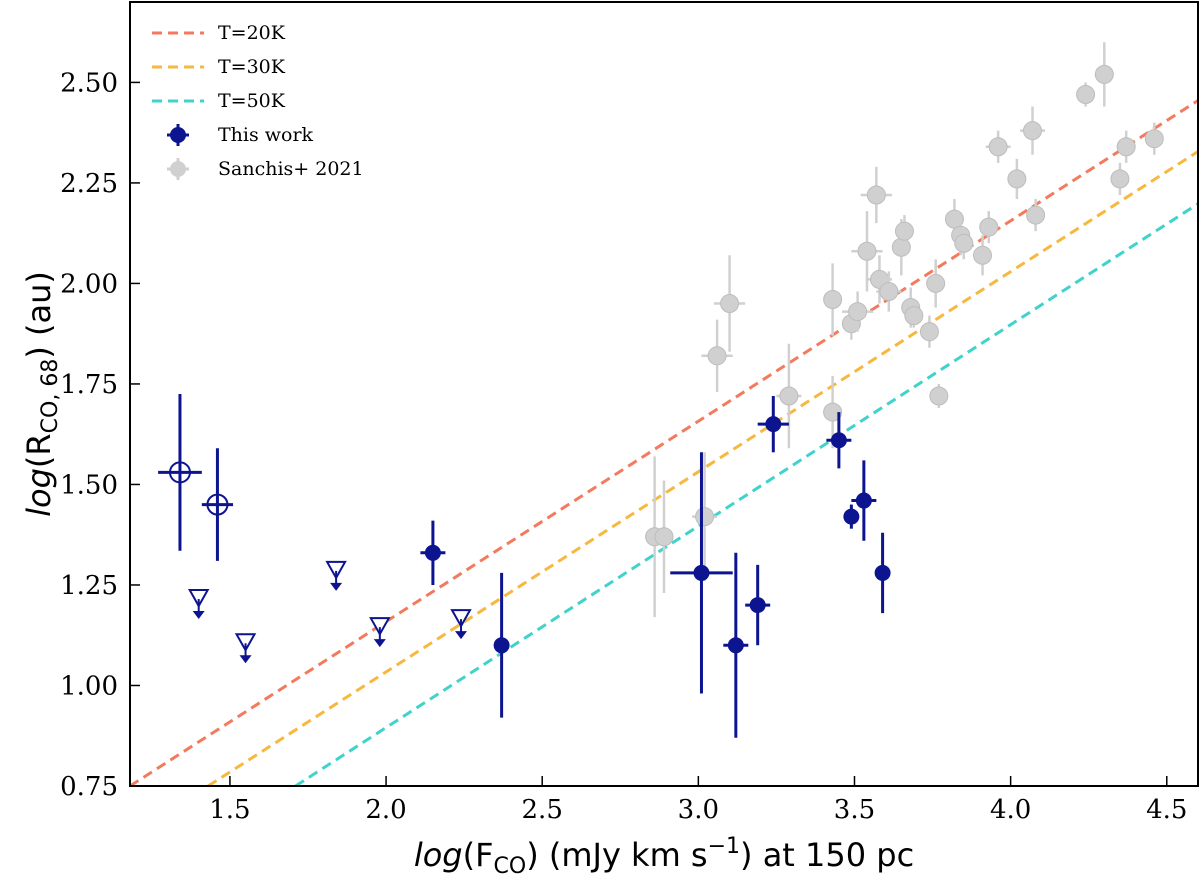 This screenshot has width=1200, height=879. Describe the element at coordinates (1010, 810) in the screenshot. I see `x-tick-label: 4.0` at that location.